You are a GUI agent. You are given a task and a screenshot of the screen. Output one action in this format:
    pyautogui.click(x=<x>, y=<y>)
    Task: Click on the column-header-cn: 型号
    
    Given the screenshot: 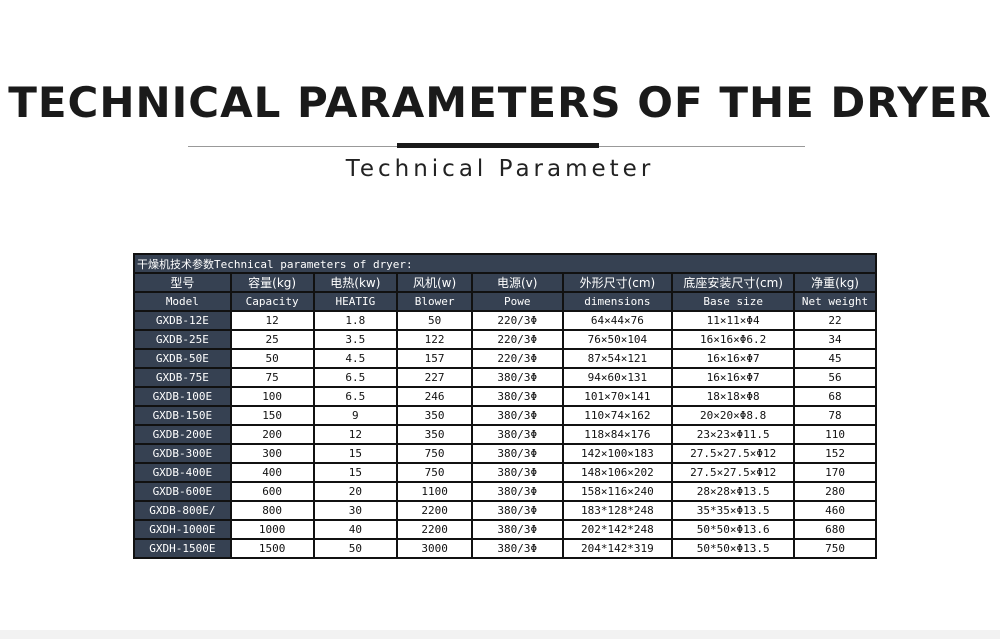 What is the action you would take?
    pyautogui.click(x=182, y=282)
    